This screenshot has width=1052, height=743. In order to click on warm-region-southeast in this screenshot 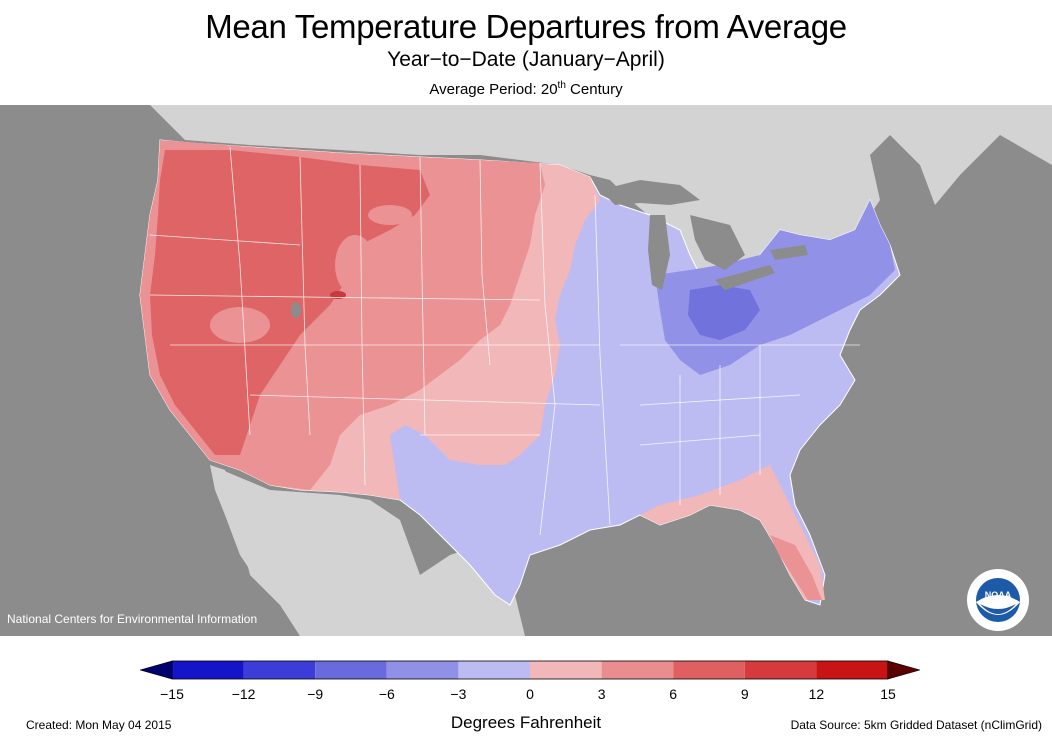, I will do `click(722, 532)`.